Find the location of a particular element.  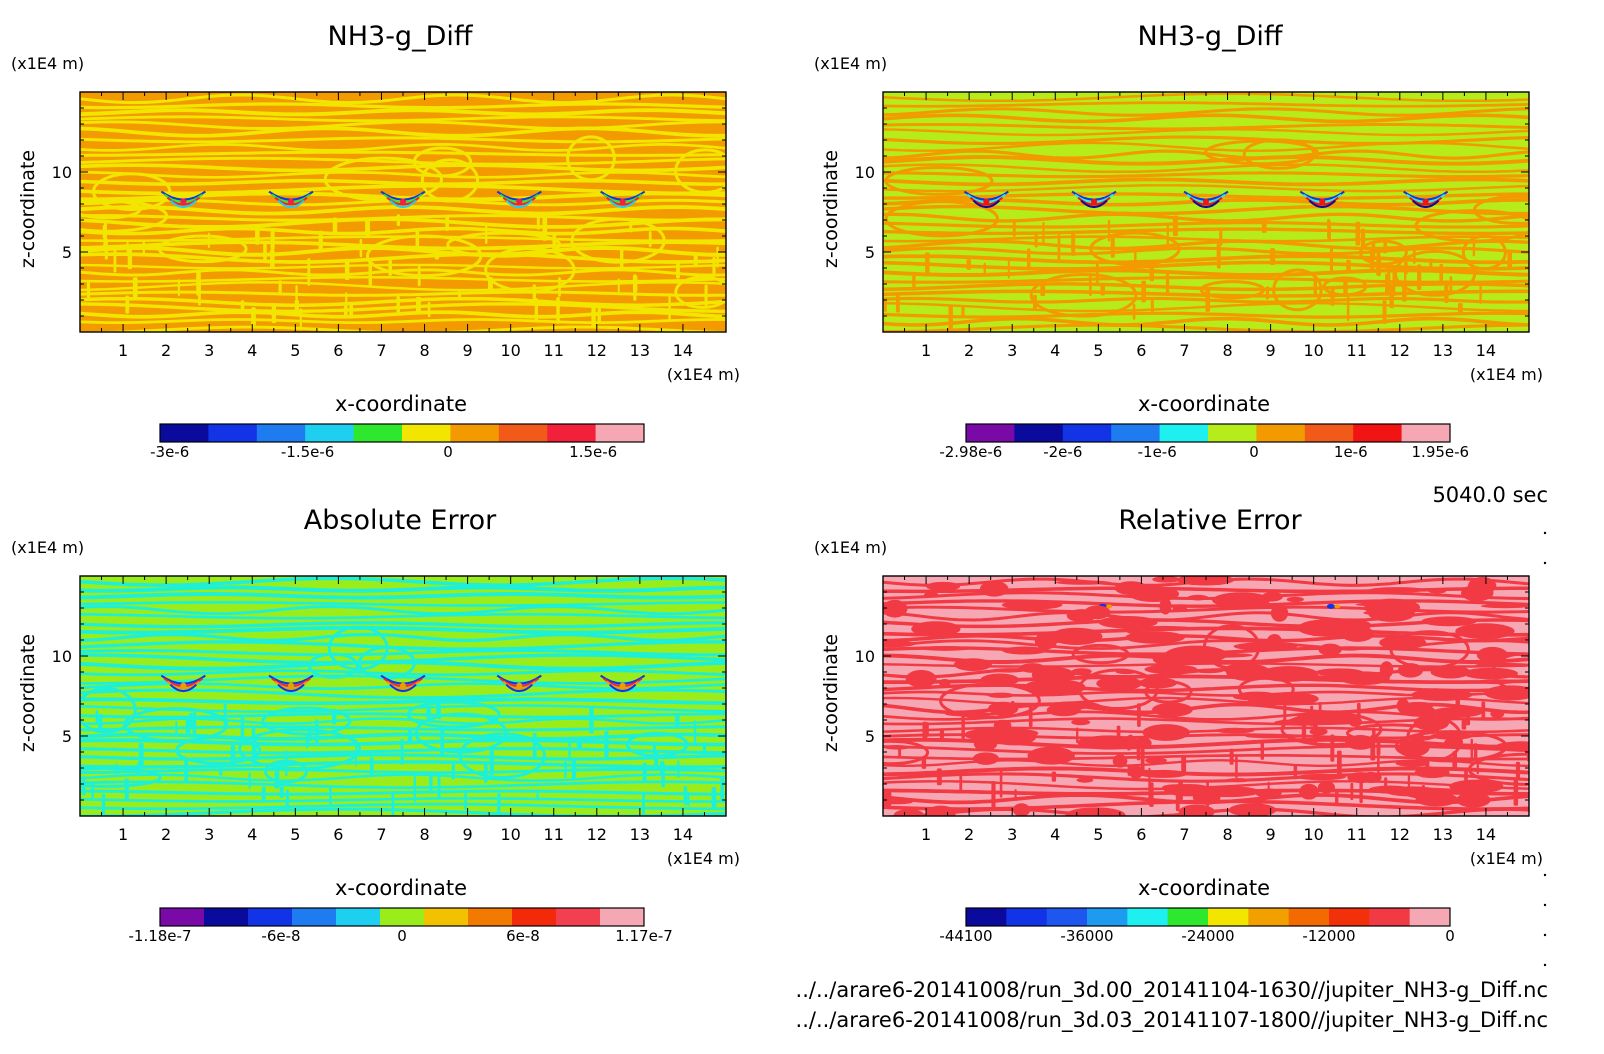

x-tick-label: 13 is located at coordinates (640, 350).